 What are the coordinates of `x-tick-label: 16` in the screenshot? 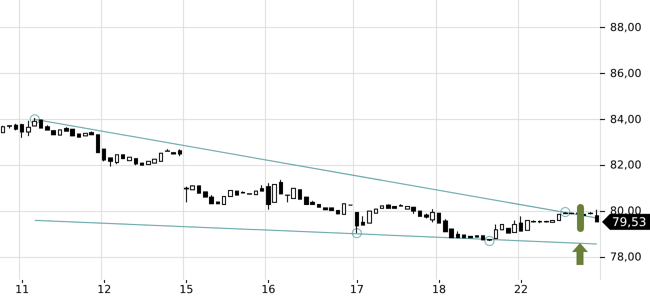 It's located at (268, 289).